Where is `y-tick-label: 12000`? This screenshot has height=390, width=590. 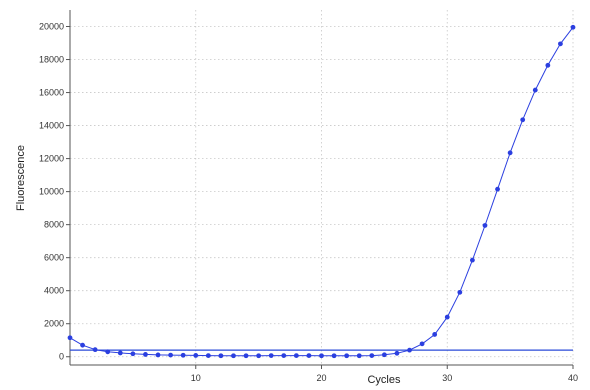
y-tick-label: 12000 is located at coordinates (51, 159).